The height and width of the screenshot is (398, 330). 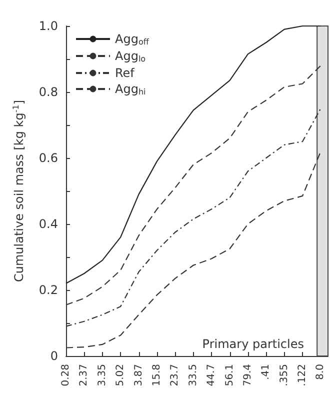 What do you see at coordinates (212, 375) in the screenshot?
I see `x-tick-label: 44.7` at bounding box center [212, 375].